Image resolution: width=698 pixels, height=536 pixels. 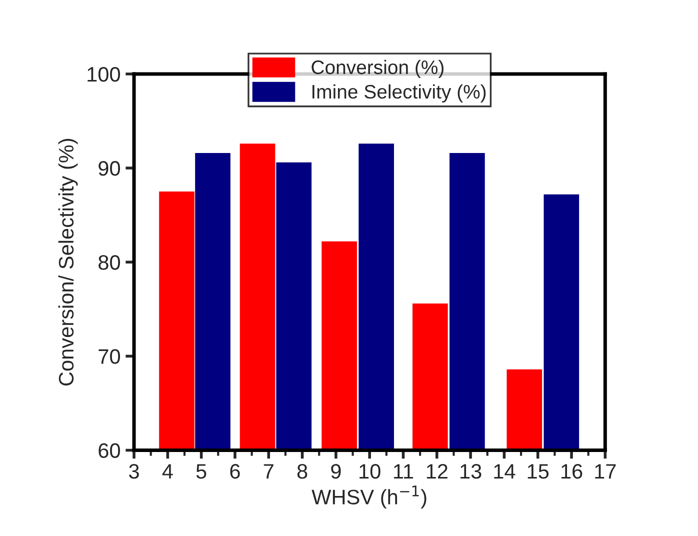 What do you see at coordinates (404, 471) in the screenshot?
I see `x-tick-label: 11` at bounding box center [404, 471].